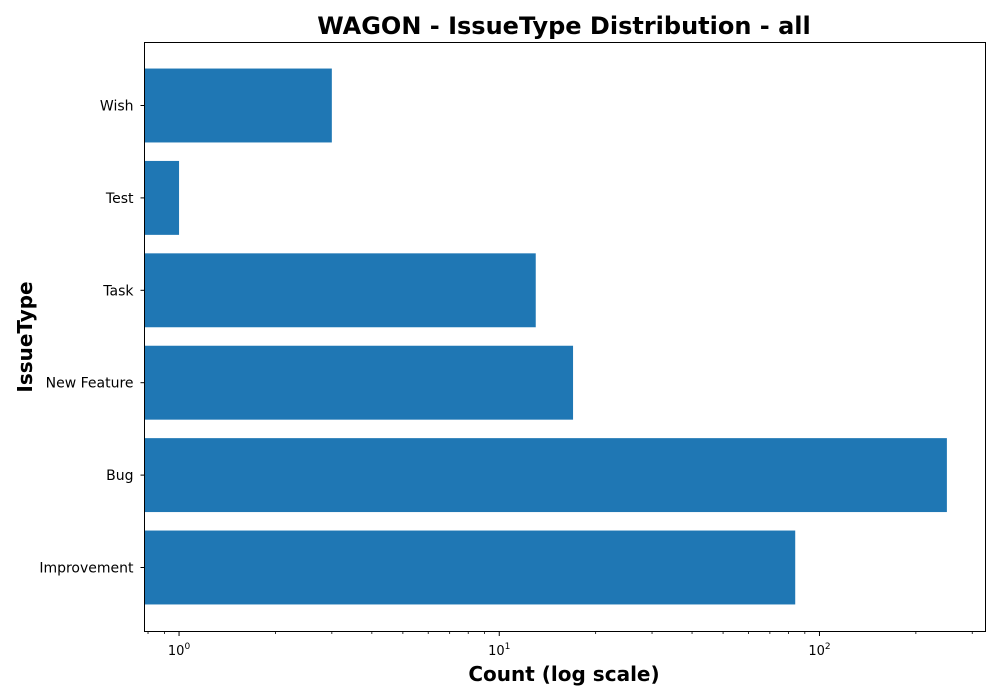 The image size is (1000, 700). I want to click on x-ticks-group: 100 10¹ 10², so click(560, 645).